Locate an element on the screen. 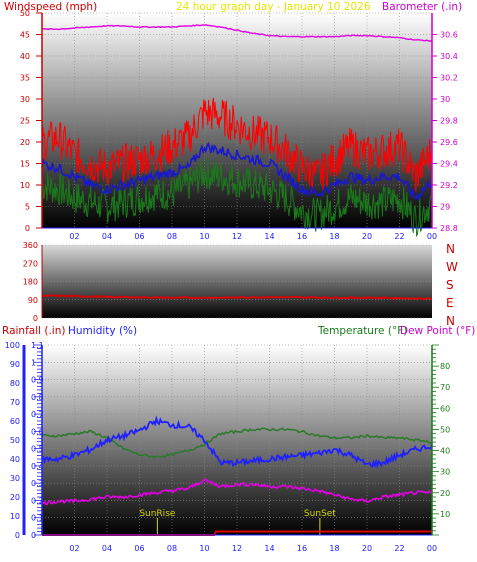 Image resolution: width=477 pixels, height=562 pixels. wind-x-tick-label: 04 is located at coordinates (107, 236).